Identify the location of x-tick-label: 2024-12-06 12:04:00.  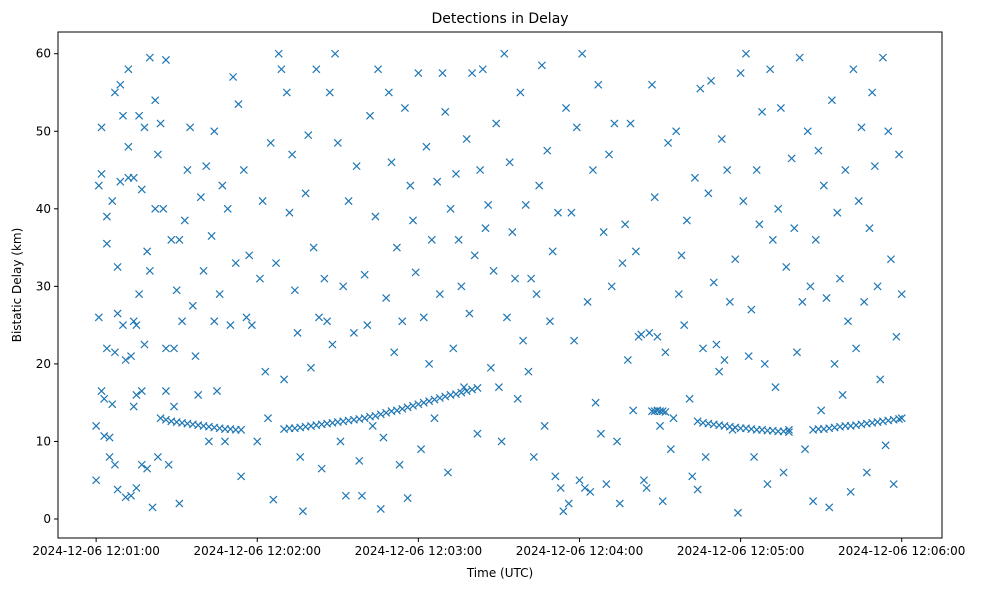
(579, 551).